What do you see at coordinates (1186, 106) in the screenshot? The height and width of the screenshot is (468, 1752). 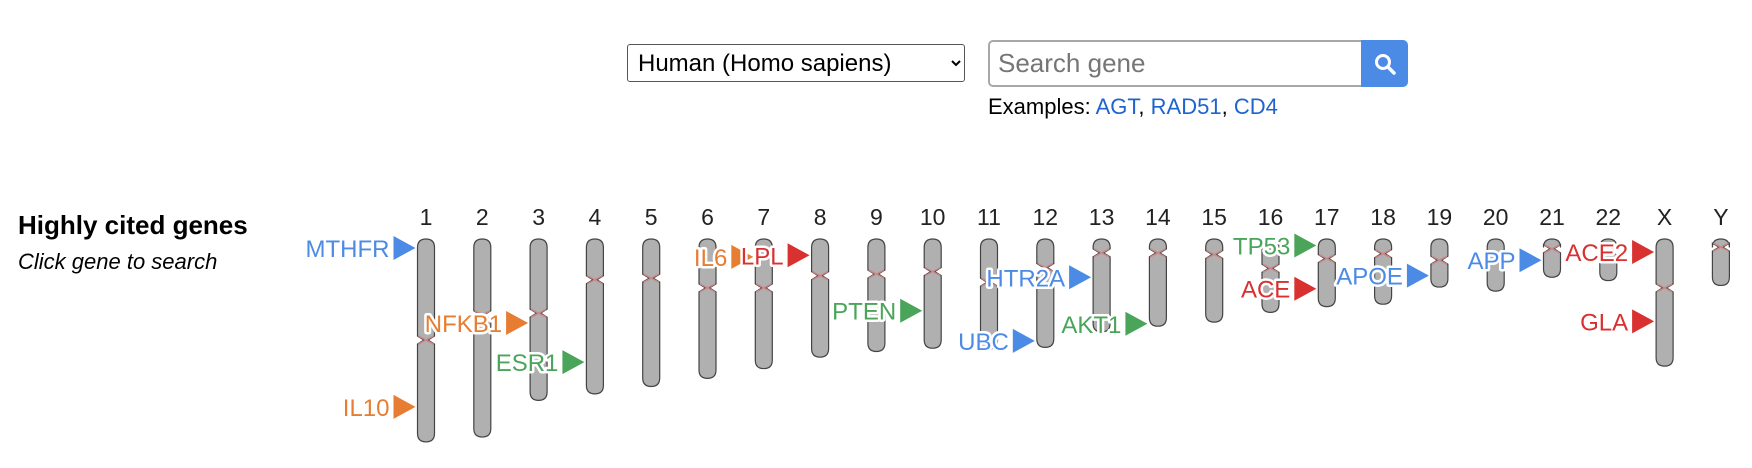 I see `example-gene-link: RAD51` at bounding box center [1186, 106].